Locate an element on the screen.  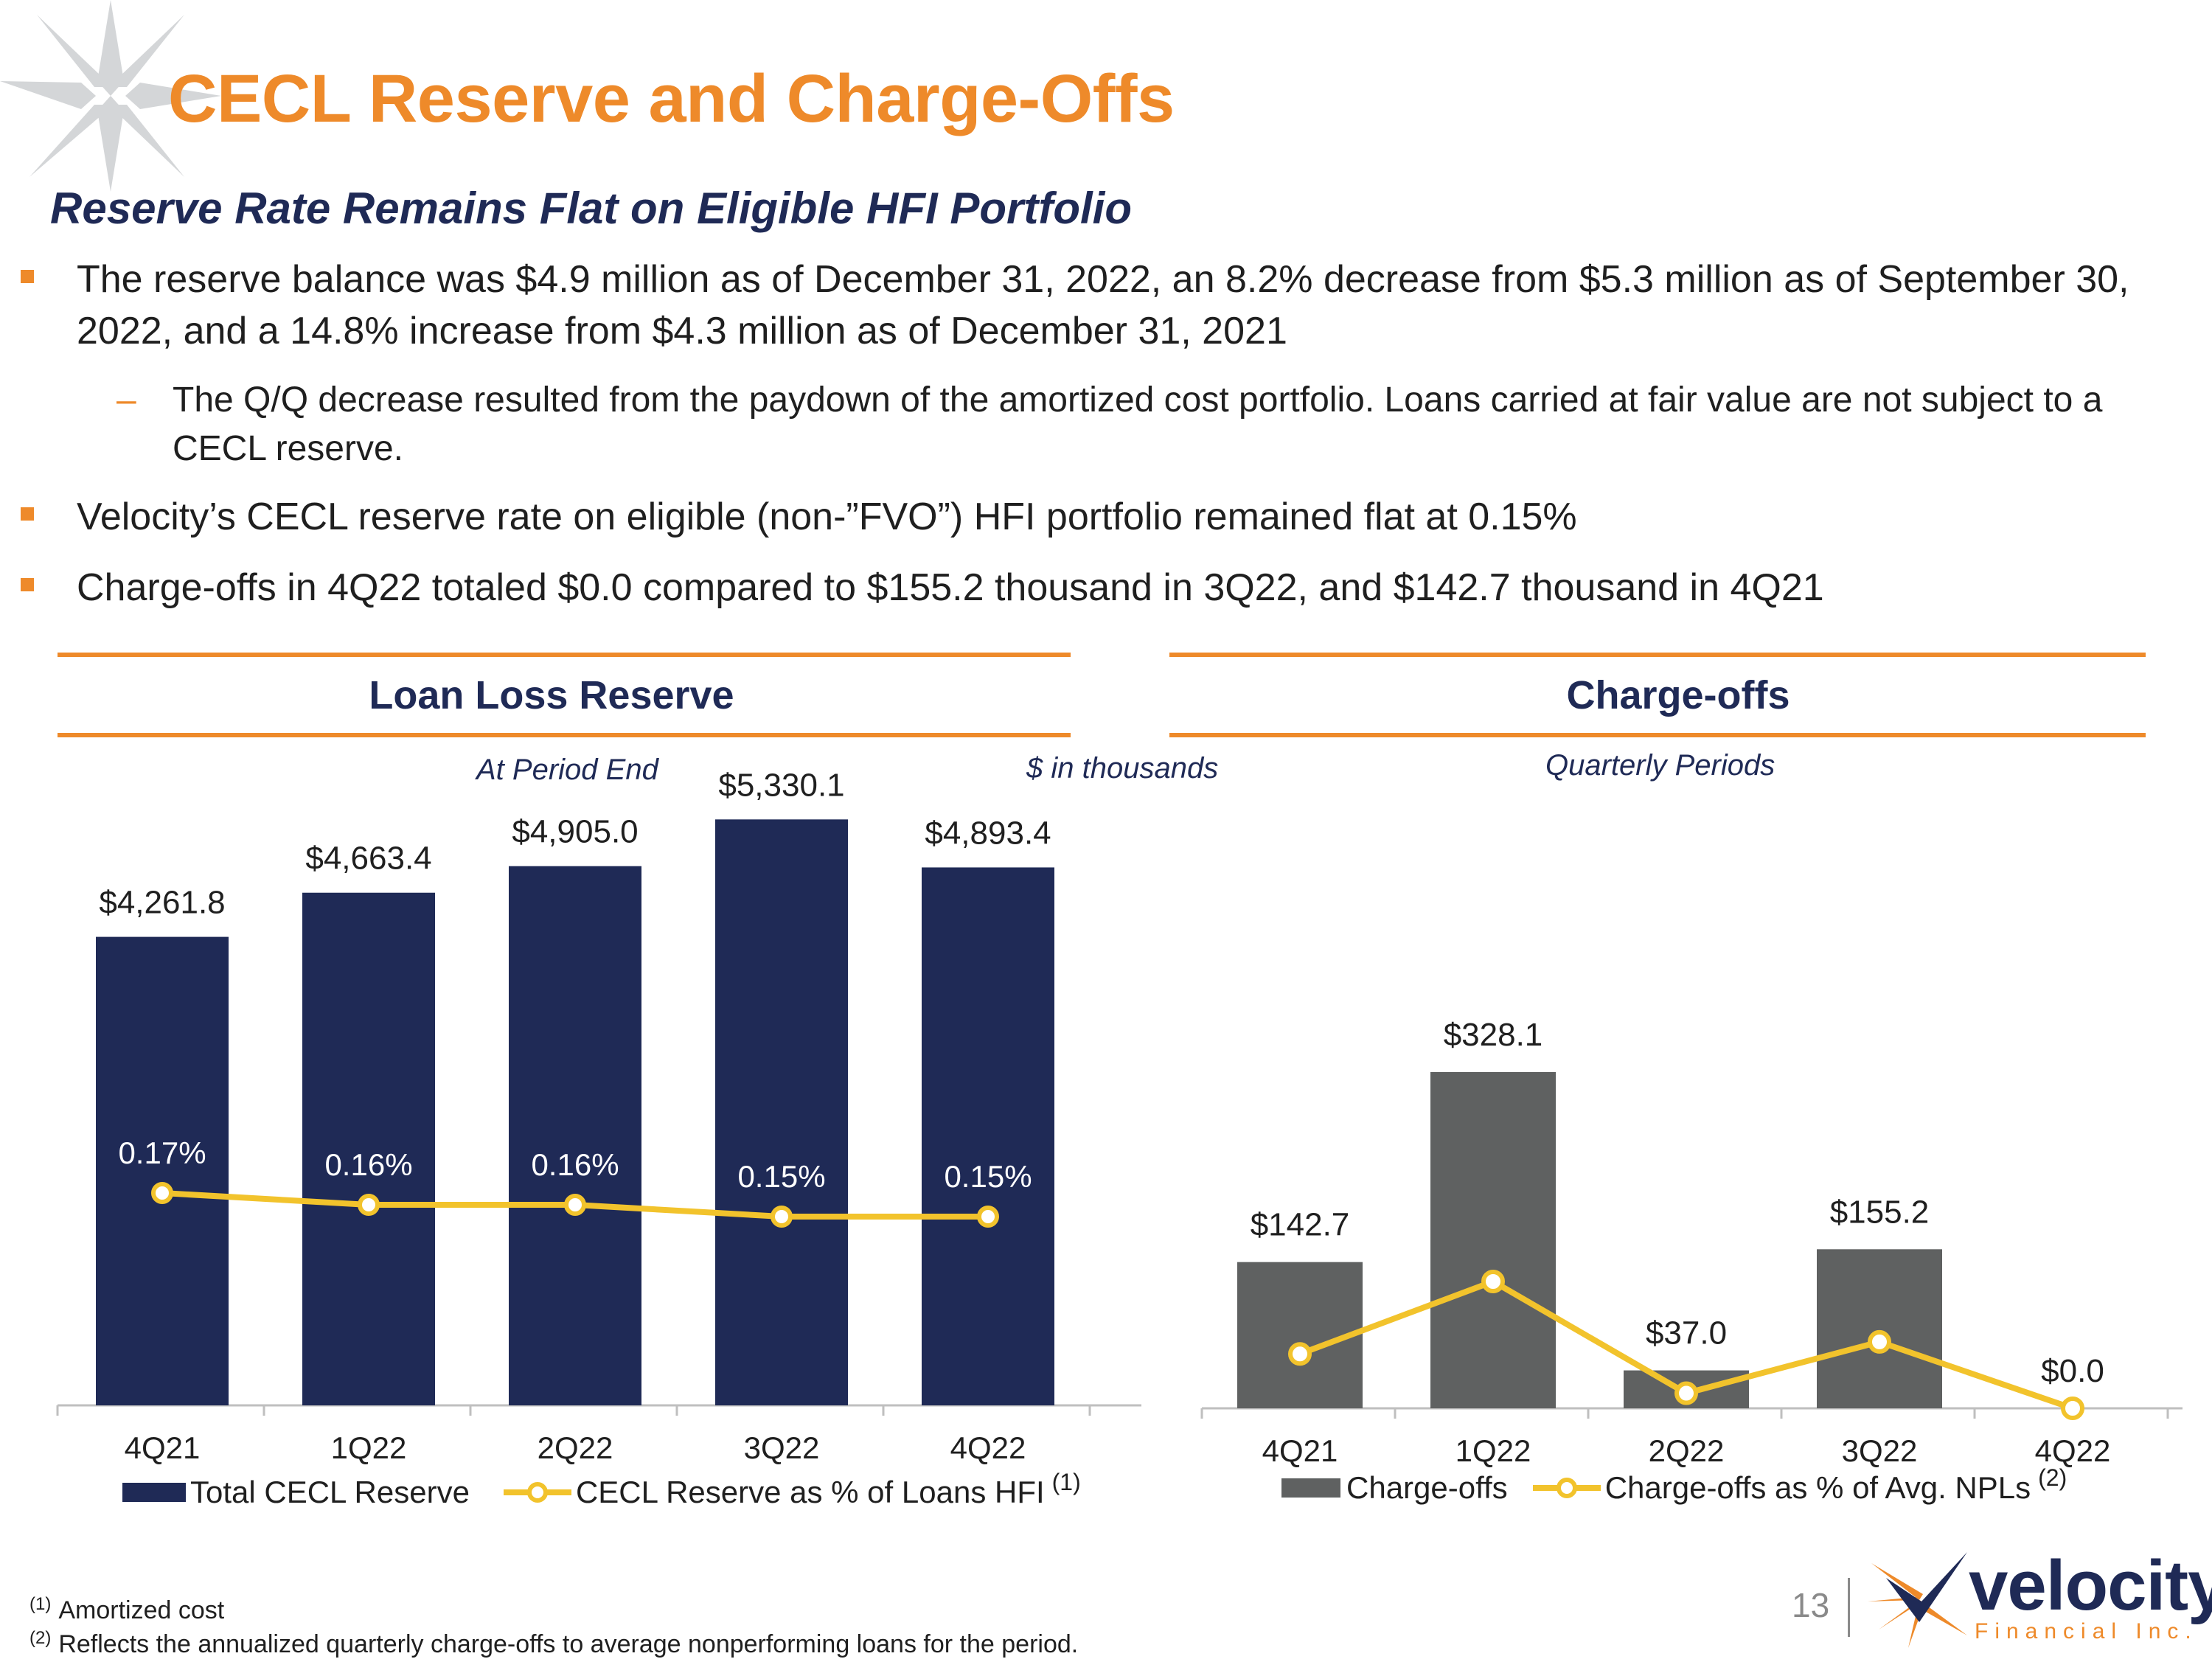
charge-off-x-tick-label: 2Q22 is located at coordinates (1687, 1450).